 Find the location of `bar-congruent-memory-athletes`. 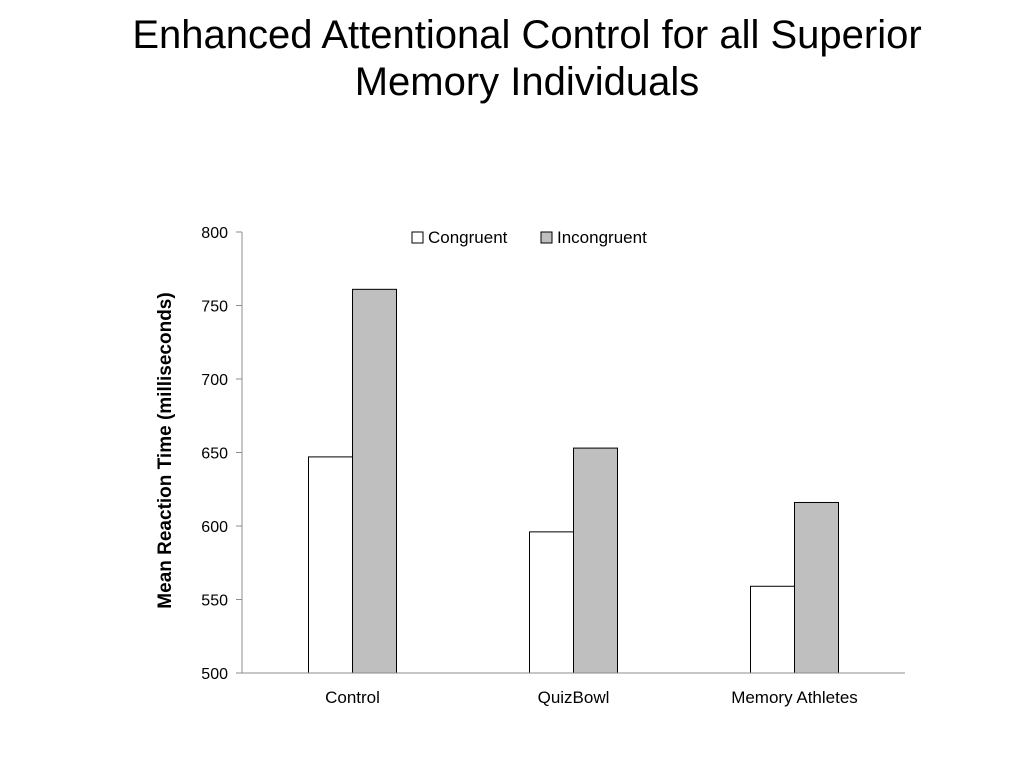

bar-congruent-memory-athletes is located at coordinates (772, 629).